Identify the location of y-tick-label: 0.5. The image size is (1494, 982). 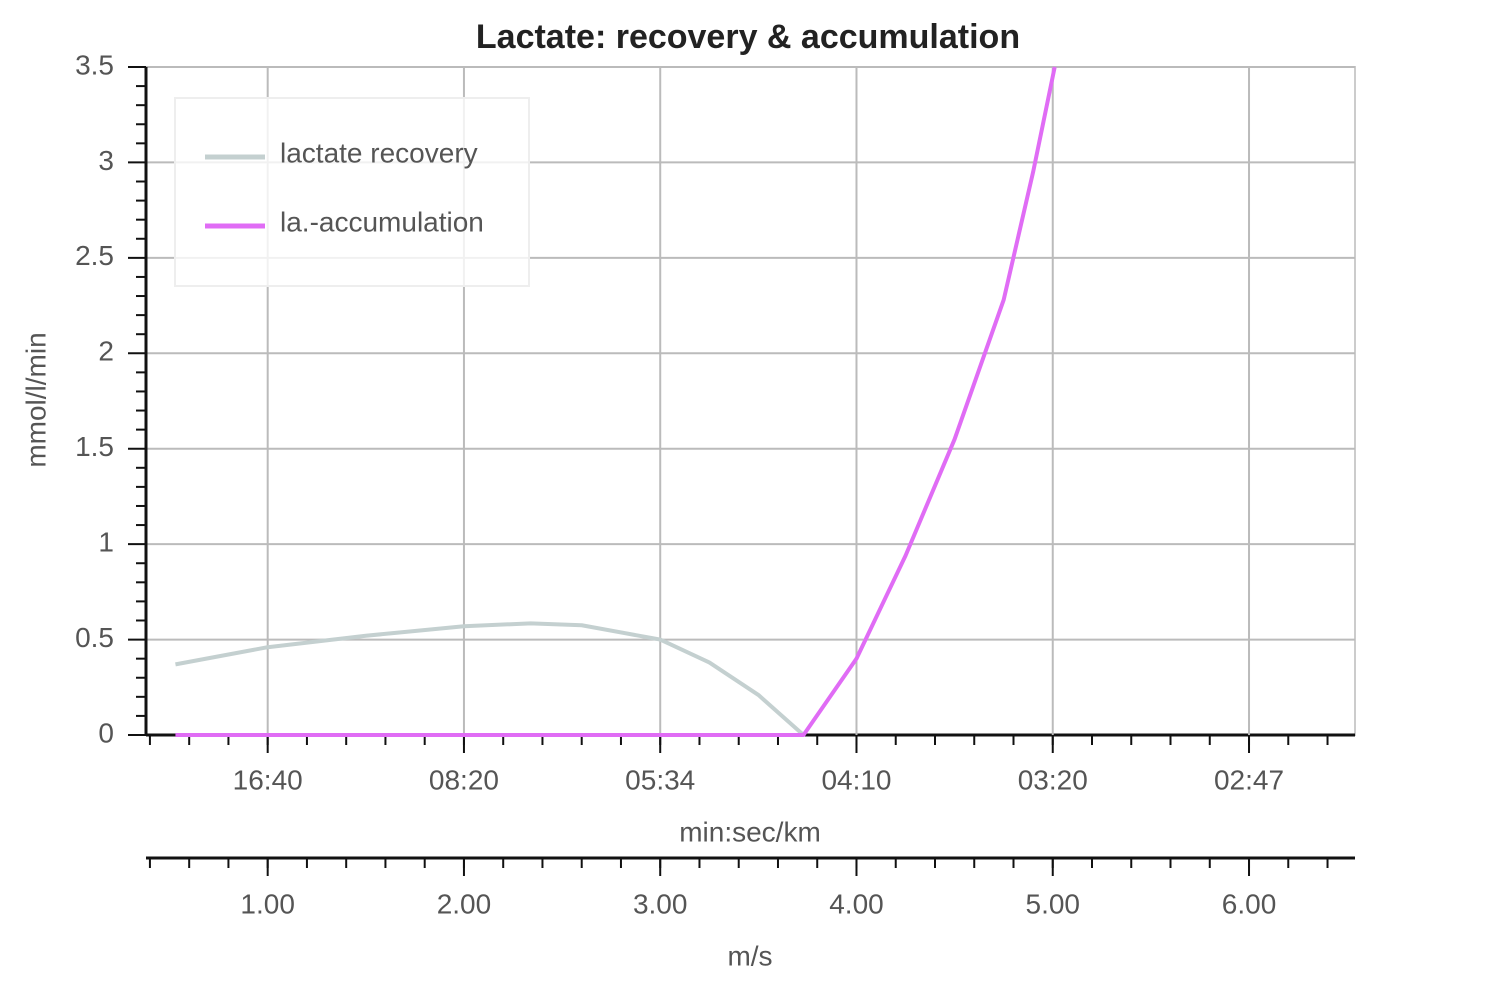
(94, 637).